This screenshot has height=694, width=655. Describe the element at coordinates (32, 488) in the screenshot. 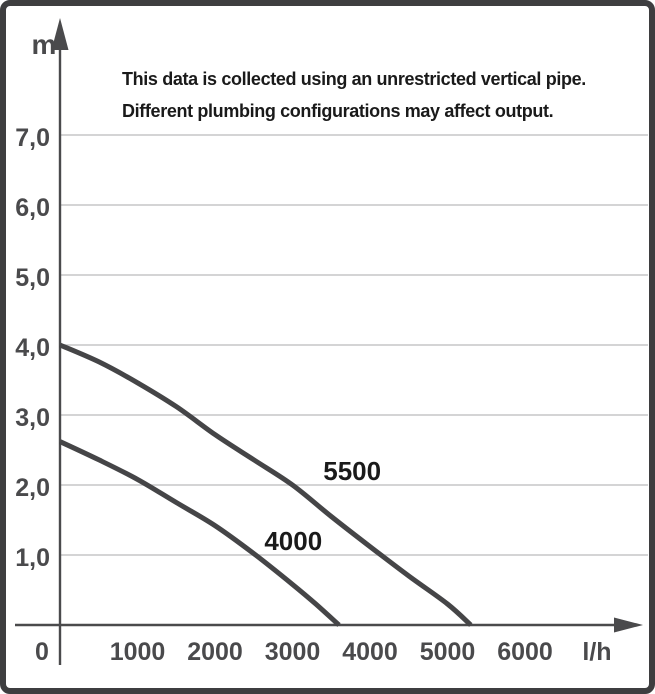

I see `y-tick-label-2,0: 2,0` at that location.